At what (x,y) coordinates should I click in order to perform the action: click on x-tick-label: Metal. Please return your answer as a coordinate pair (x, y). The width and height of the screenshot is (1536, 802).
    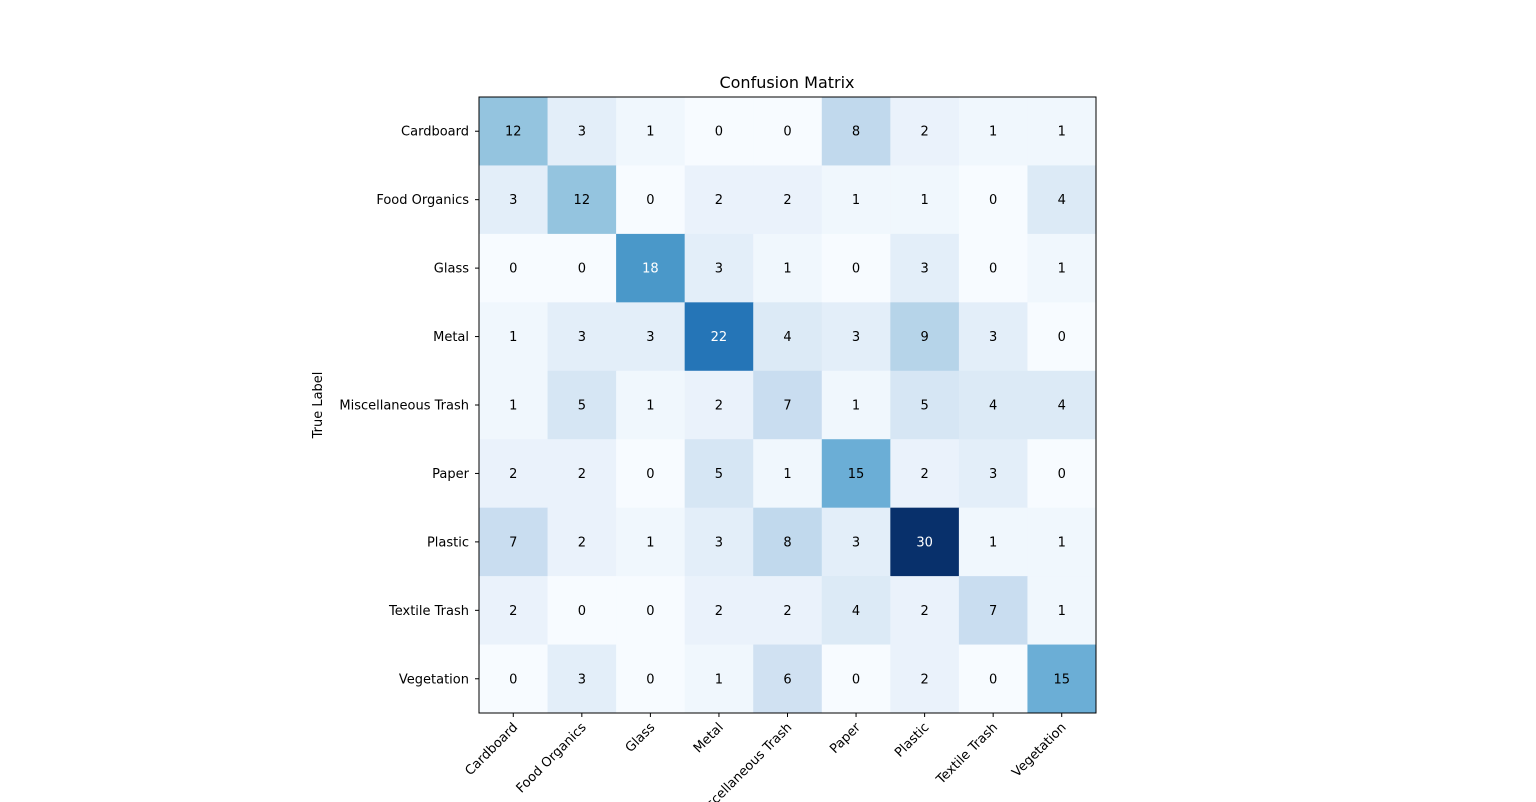
    Looking at the image, I should click on (709, 738).